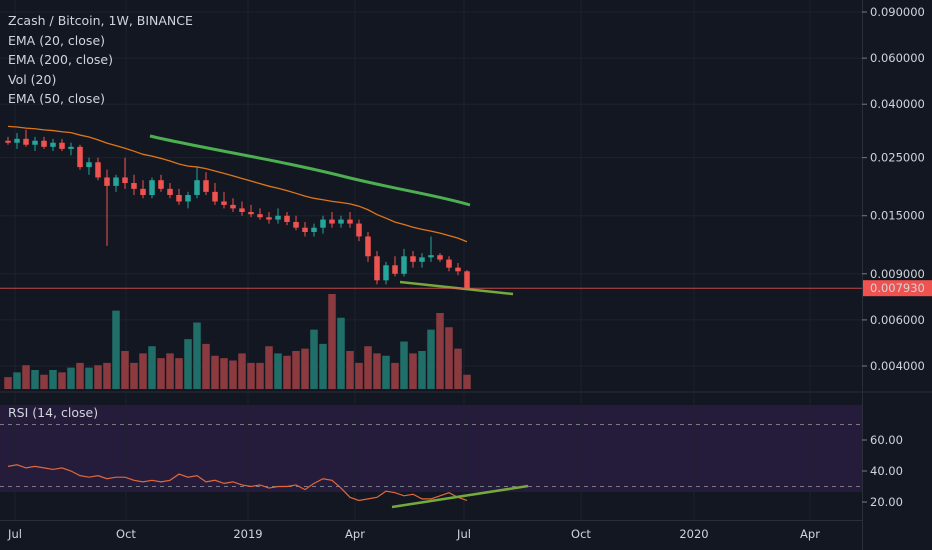 The image size is (932, 550). I want to click on rsi-tick-label: 20.00, so click(886, 502).